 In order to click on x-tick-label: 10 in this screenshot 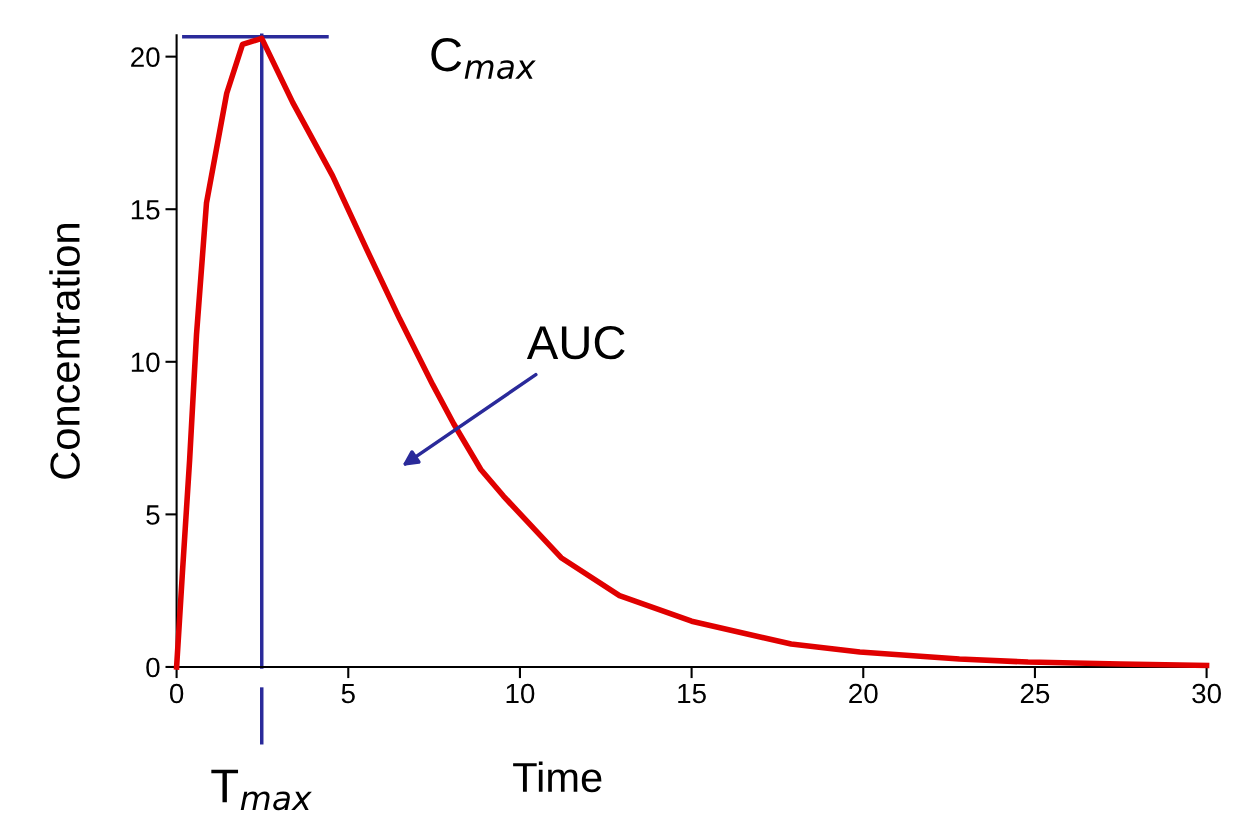, I will do `click(520, 693)`.